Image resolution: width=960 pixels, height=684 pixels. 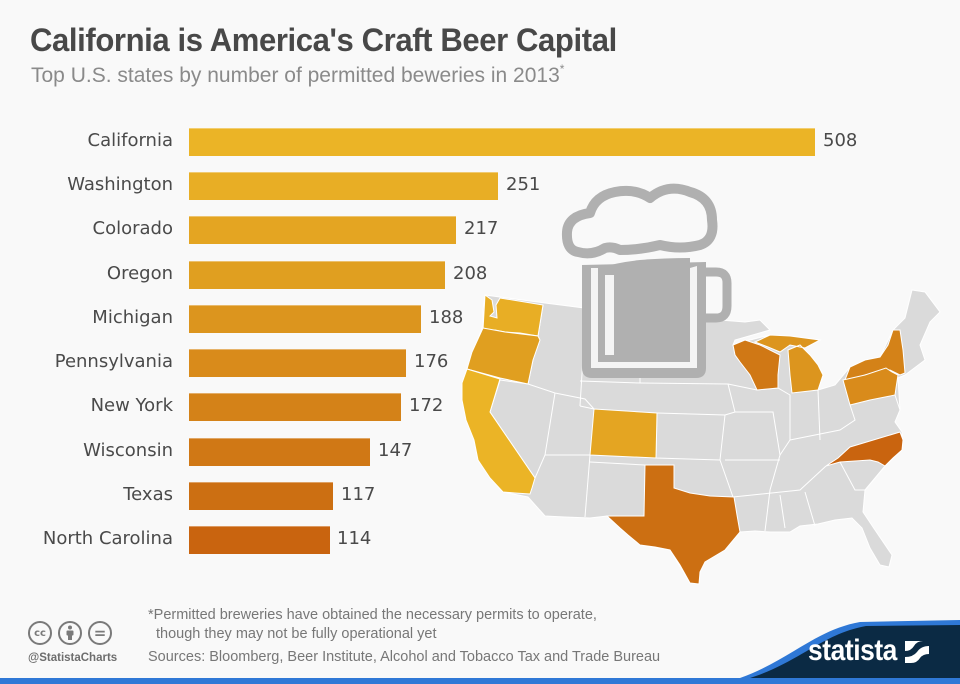 I want to click on bar-value: 188, so click(x=446, y=317).